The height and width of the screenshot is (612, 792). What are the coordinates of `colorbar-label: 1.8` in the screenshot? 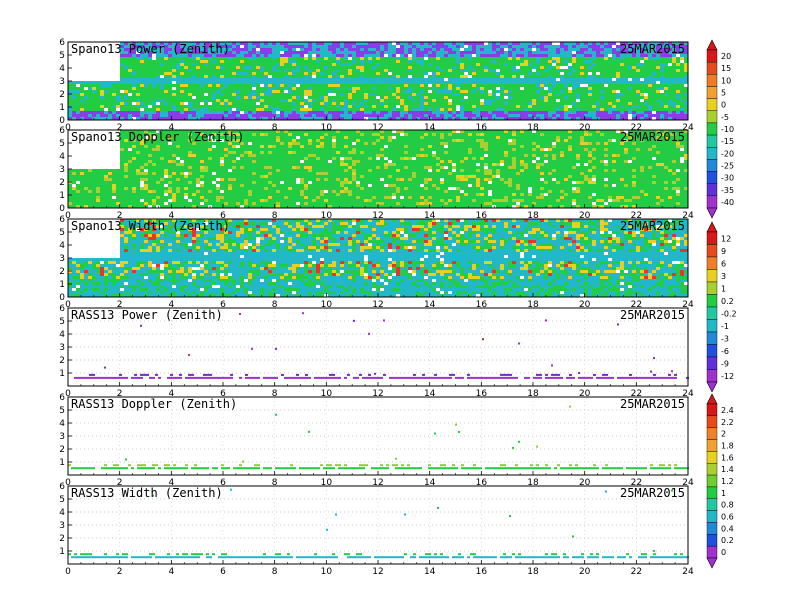 It's located at (727, 445).